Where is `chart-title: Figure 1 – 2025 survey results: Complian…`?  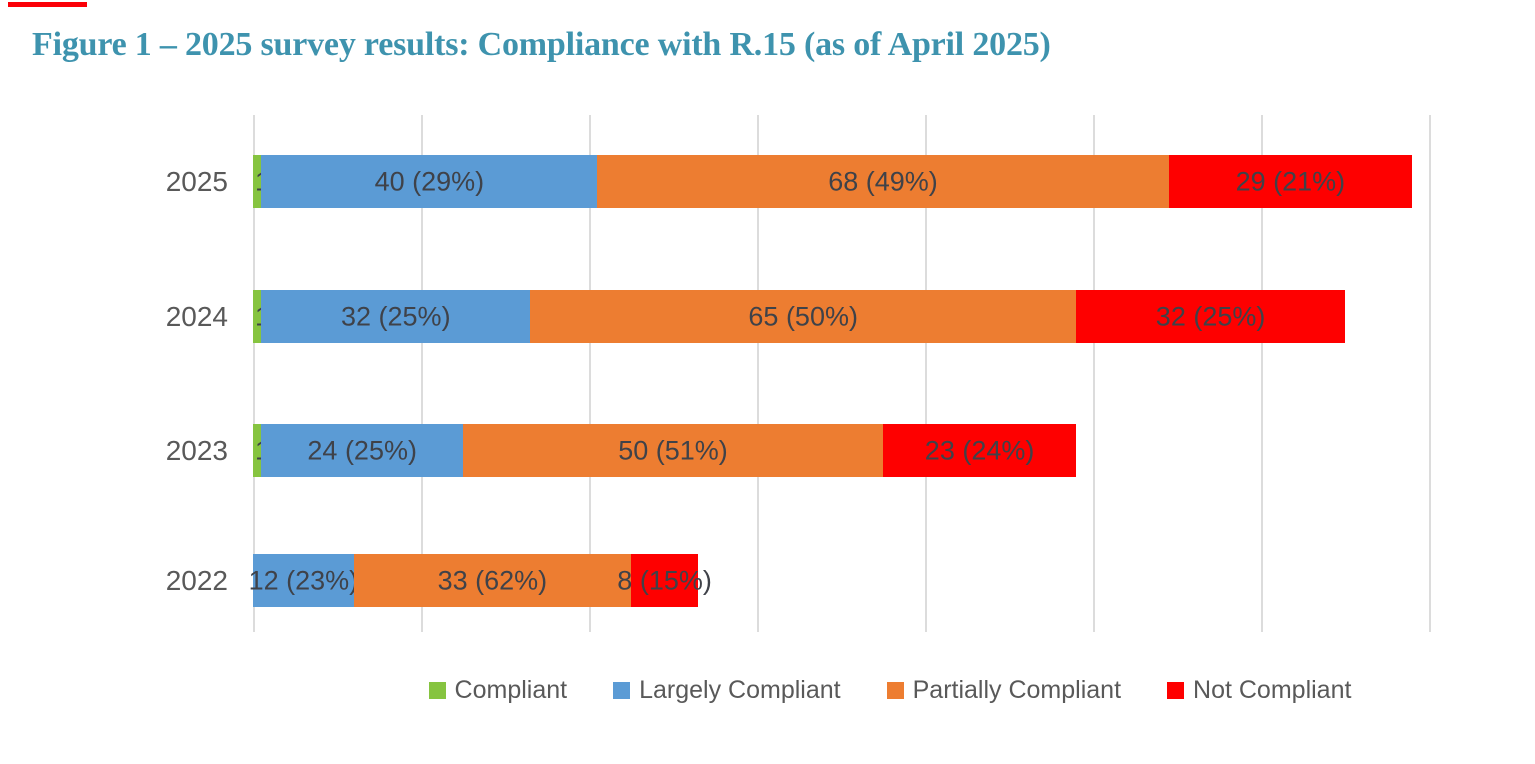
chart-title: Figure 1 – 2025 survey results: Complian… is located at coordinates (541, 44).